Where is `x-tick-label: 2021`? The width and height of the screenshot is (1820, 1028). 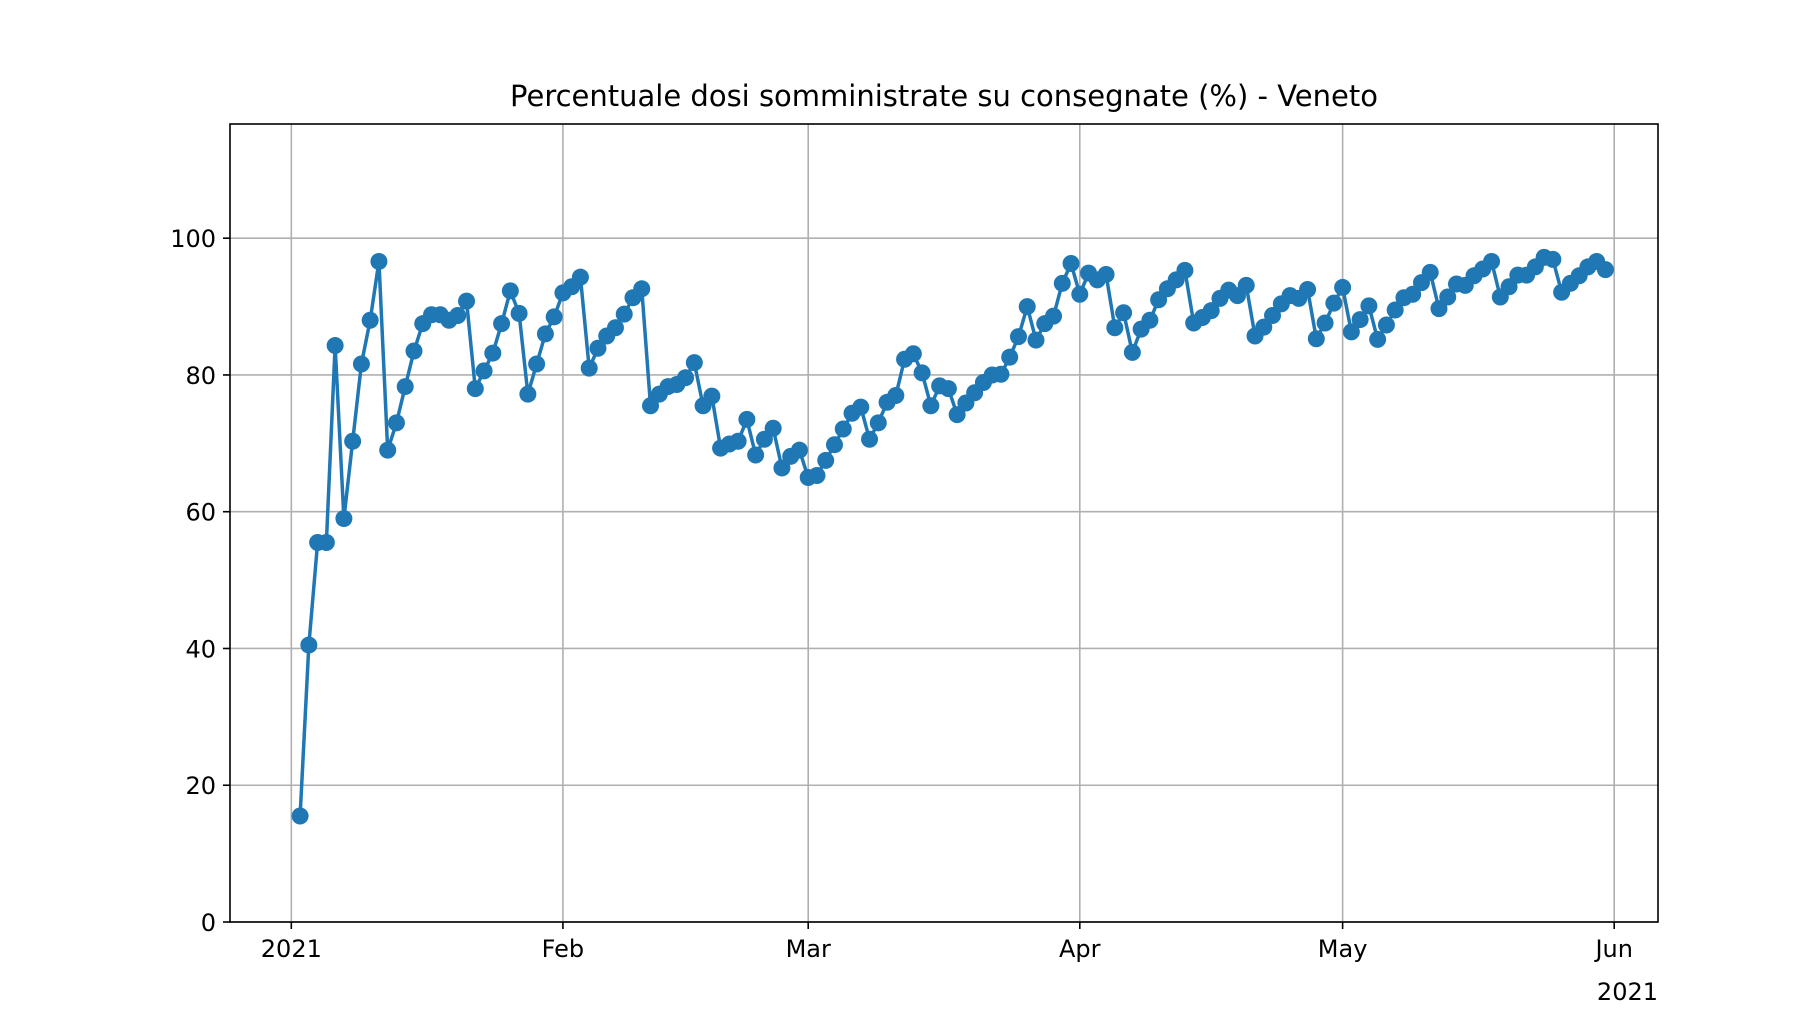 x-tick-label: 2021 is located at coordinates (291, 949).